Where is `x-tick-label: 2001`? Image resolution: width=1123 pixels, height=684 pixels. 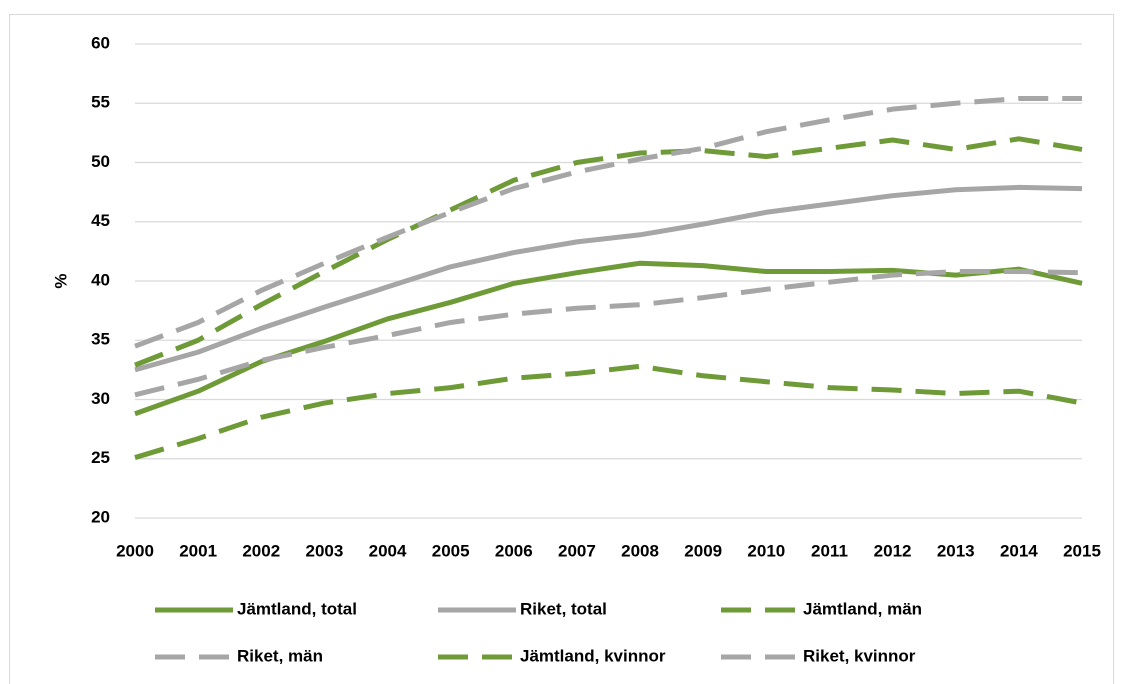 x-tick-label: 2001 is located at coordinates (198, 550).